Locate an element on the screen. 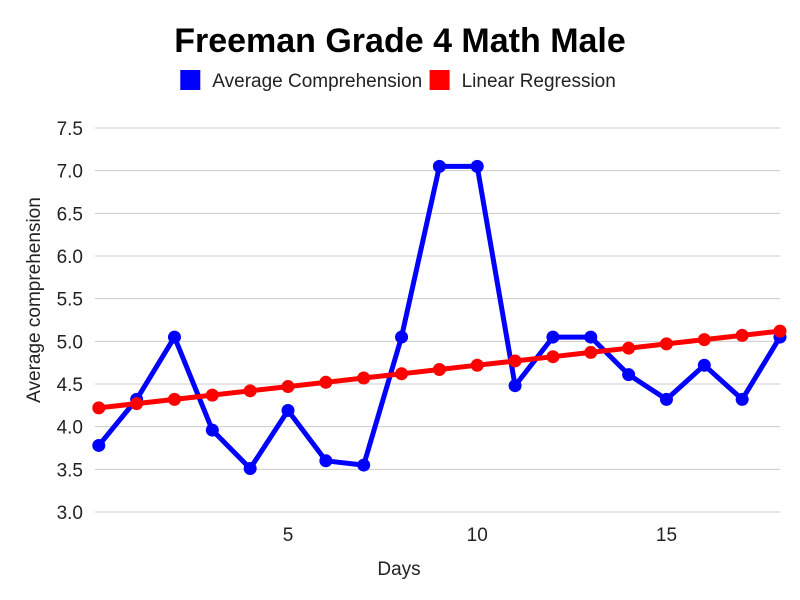 The height and width of the screenshot is (600, 800). x-tick-label: 10 is located at coordinates (477, 535).